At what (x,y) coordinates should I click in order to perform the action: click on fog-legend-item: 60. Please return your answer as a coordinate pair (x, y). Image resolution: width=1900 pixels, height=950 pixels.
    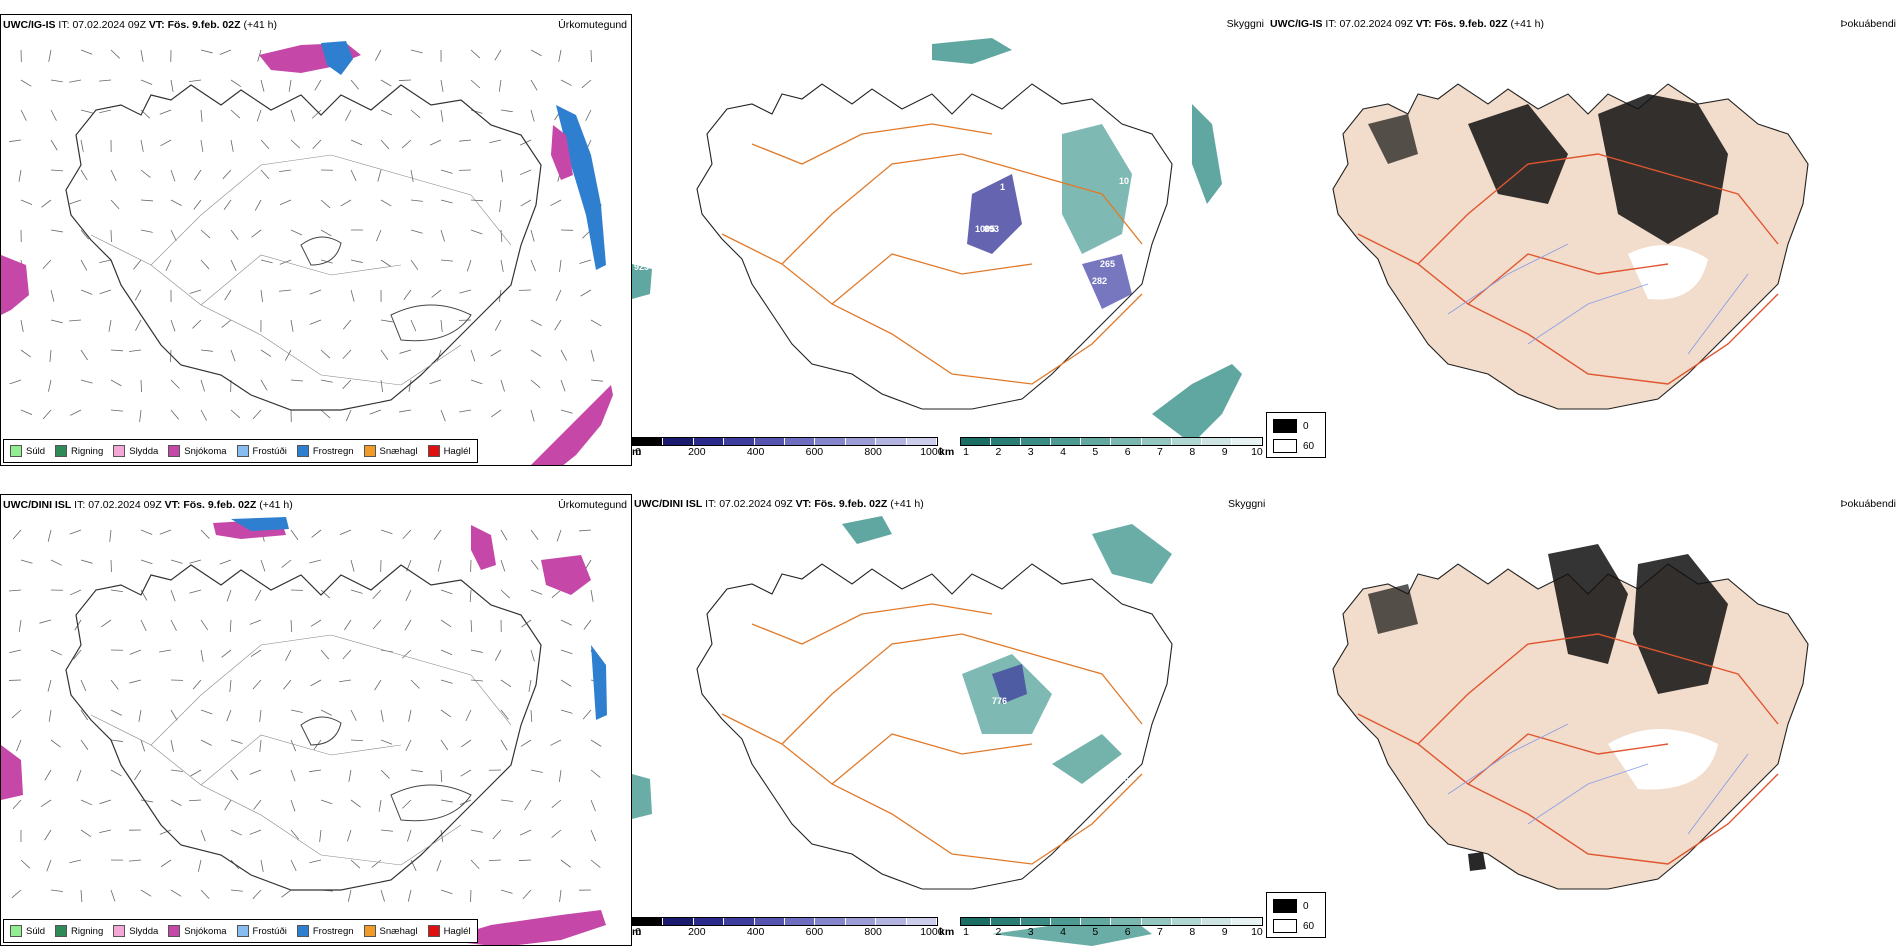
    Looking at the image, I should click on (1293, 926).